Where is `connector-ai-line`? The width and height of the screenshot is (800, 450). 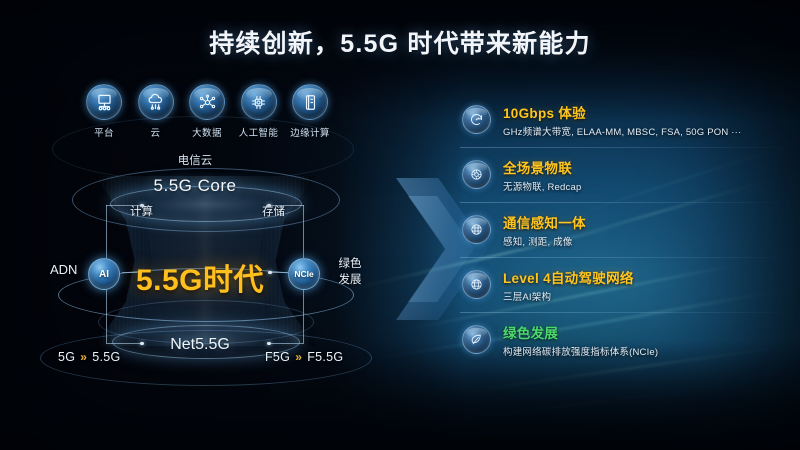
connector-ai-line is located at coordinates (131, 273).